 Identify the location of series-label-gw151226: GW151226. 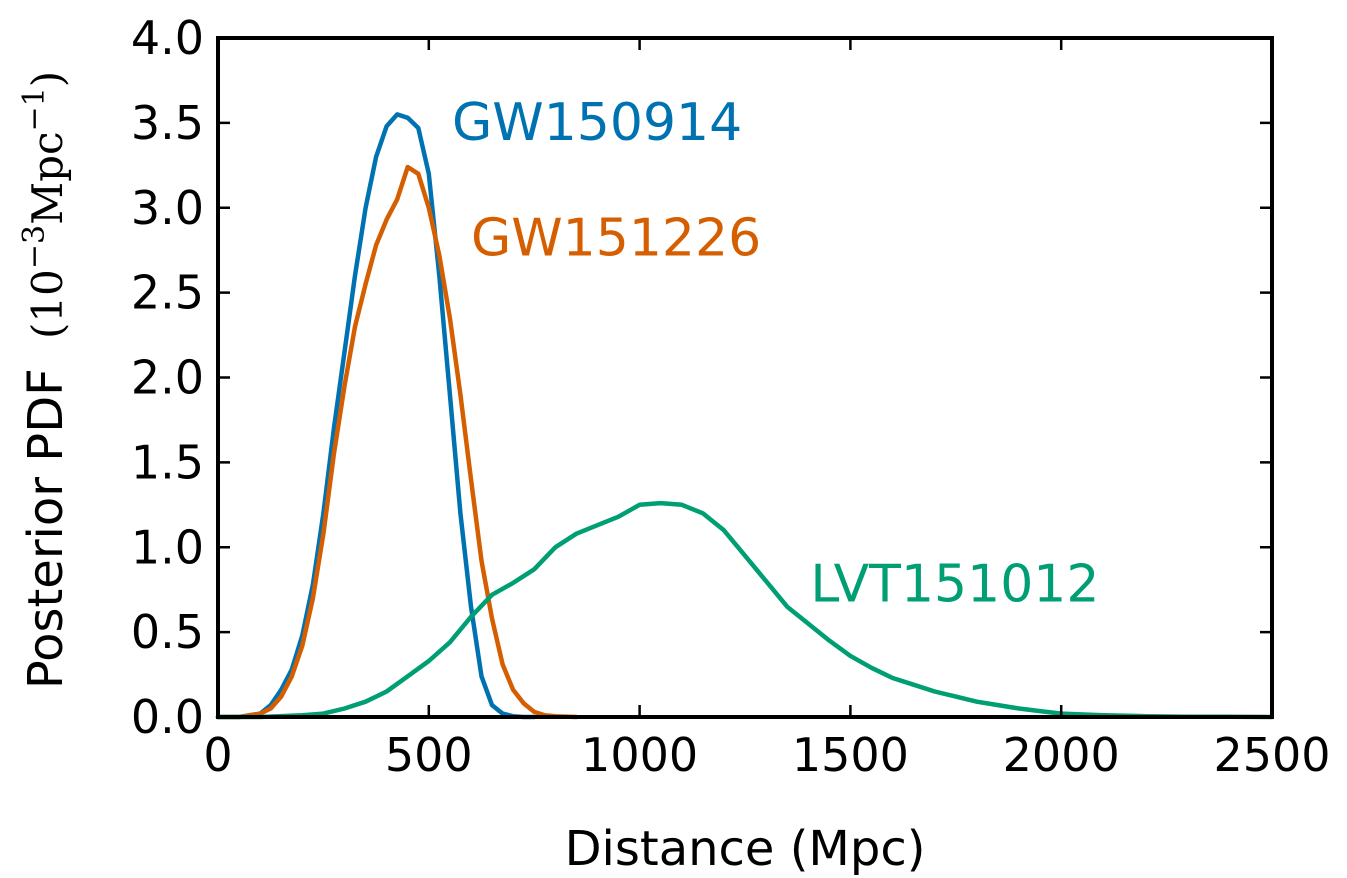
(616, 238).